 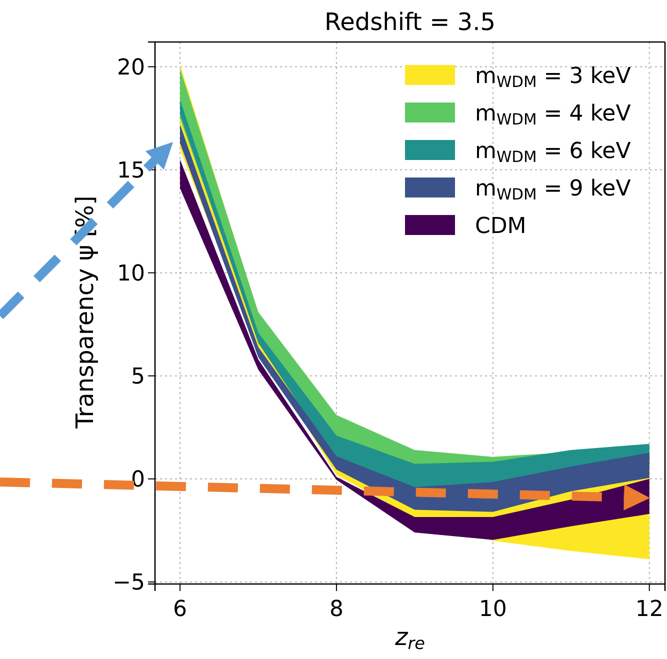 I want to click on x-tick-label: 6, so click(x=180, y=609).